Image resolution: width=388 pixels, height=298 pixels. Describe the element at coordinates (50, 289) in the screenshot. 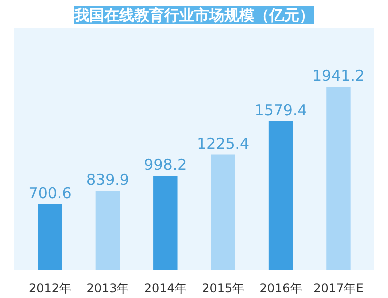

I see `x-tick-label: 2012年` at that location.